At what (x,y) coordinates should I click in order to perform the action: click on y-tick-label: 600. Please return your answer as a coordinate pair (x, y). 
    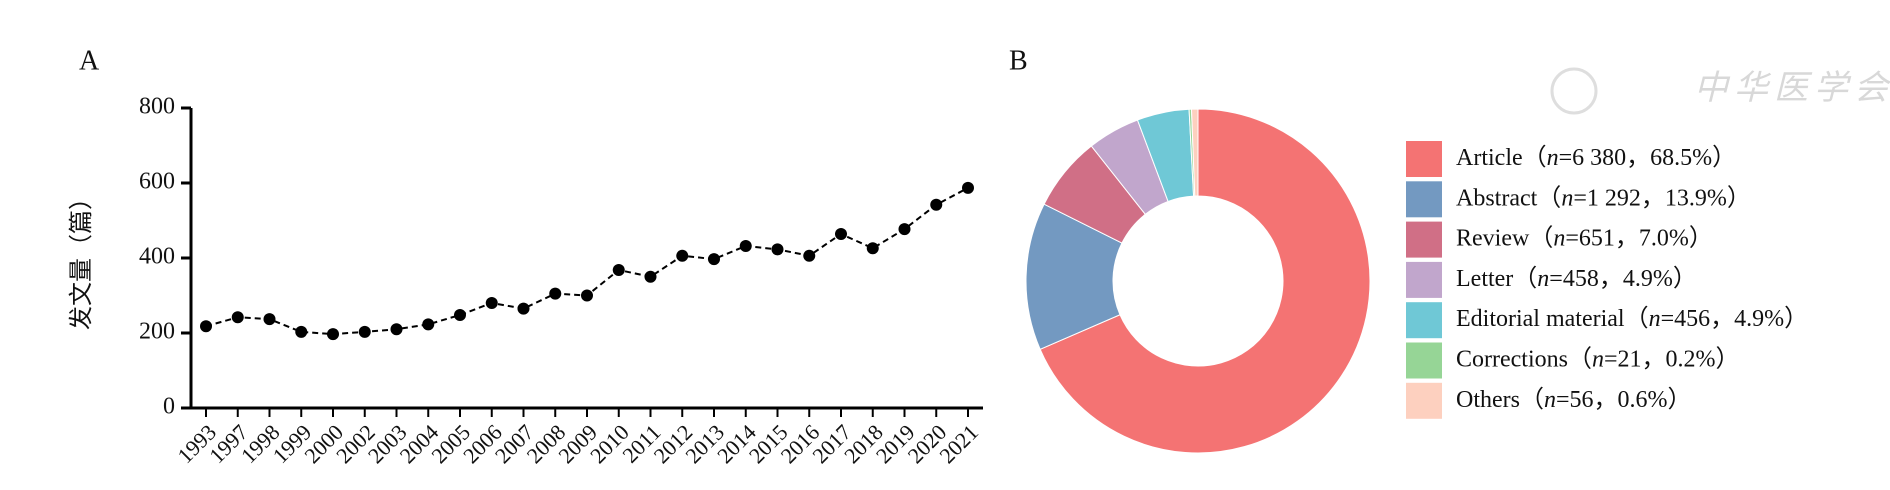
    Looking at the image, I should click on (157, 182).